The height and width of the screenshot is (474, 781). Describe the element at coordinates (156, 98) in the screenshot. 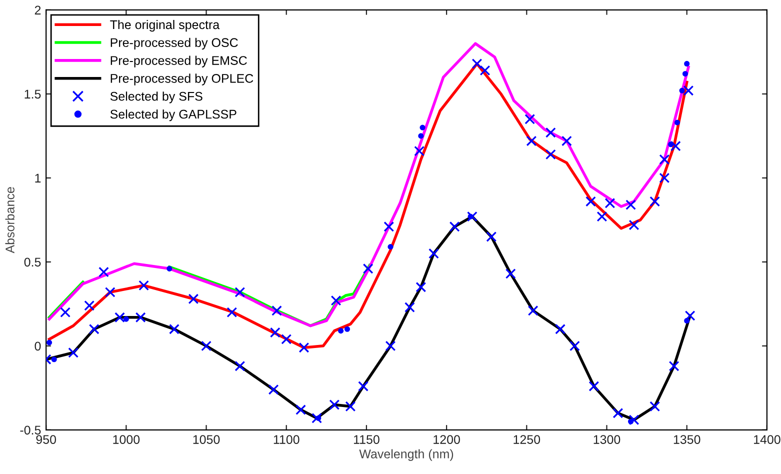

I see `legend-label: Selected by SFS` at that location.